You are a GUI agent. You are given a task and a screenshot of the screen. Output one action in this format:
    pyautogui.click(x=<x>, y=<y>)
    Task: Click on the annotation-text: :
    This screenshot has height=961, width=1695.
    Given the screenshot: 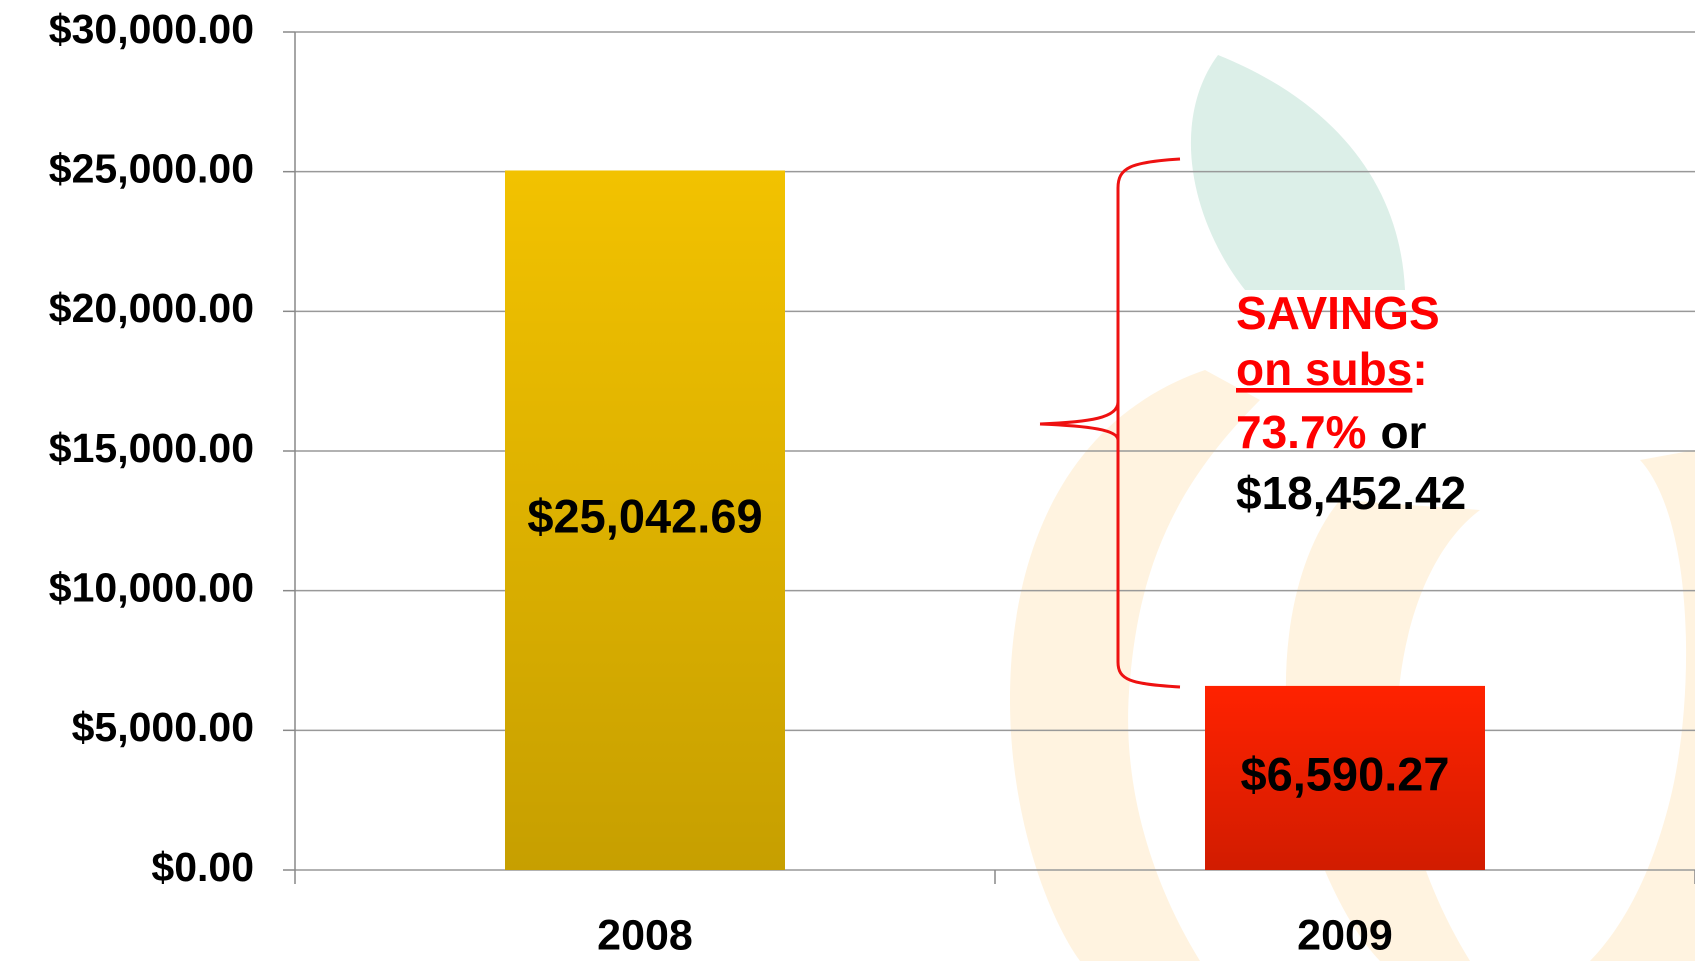 What is the action you would take?
    pyautogui.click(x=1419, y=369)
    